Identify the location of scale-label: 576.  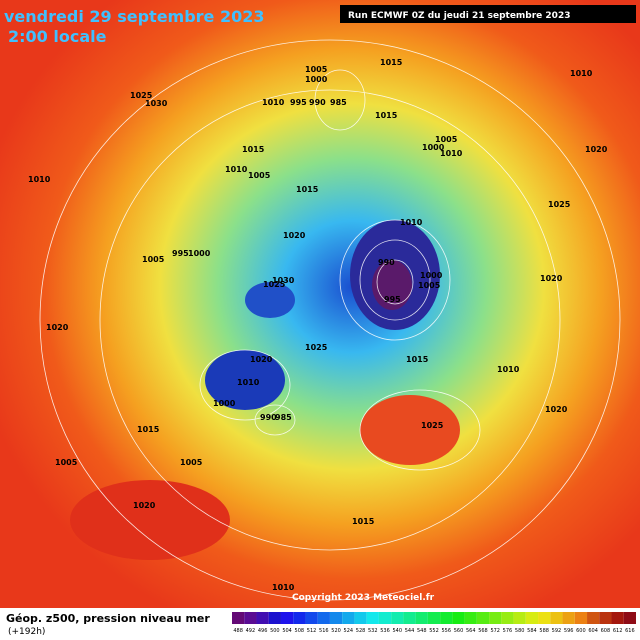
(508, 631).